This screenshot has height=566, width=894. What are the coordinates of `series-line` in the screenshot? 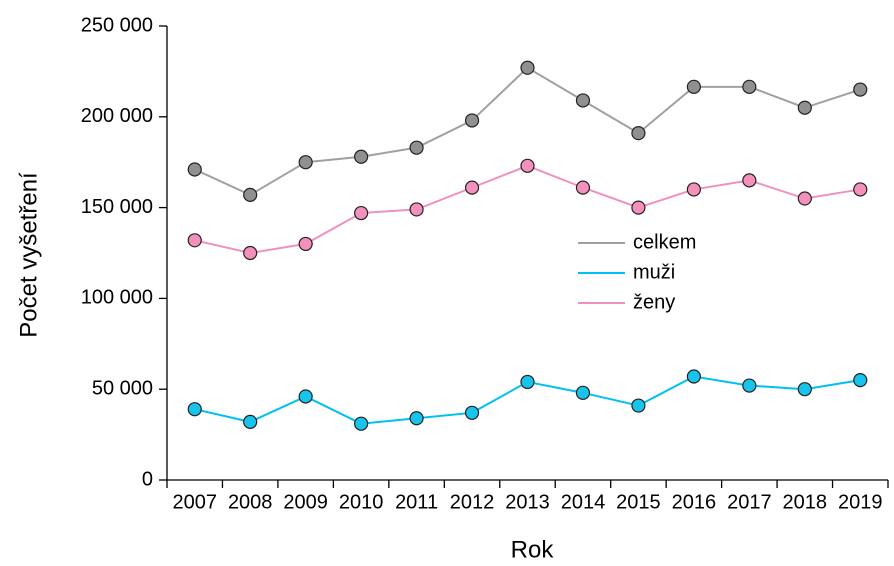 It's located at (527, 209).